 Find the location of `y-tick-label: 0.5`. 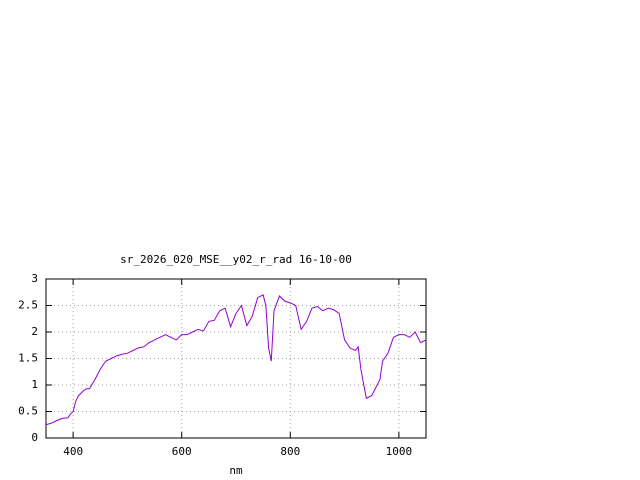

y-tick-label: 0.5 is located at coordinates (28, 411).